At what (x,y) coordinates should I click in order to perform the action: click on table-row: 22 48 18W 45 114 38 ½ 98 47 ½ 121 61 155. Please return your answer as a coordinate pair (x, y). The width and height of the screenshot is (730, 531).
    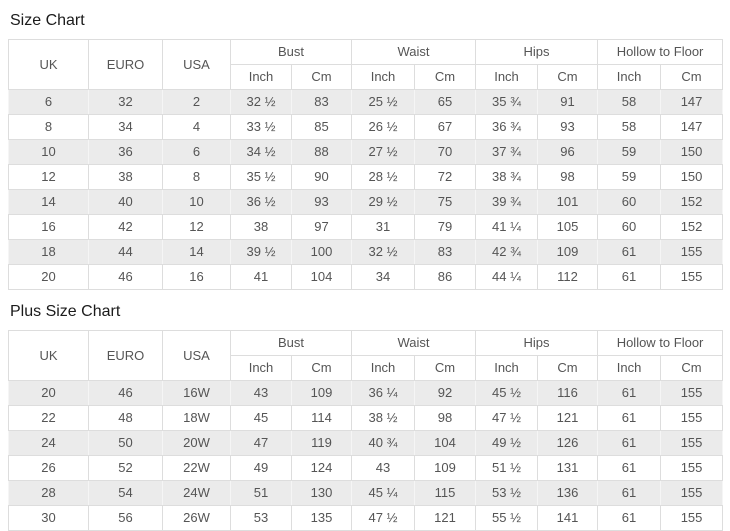
    Looking at the image, I should click on (366, 418).